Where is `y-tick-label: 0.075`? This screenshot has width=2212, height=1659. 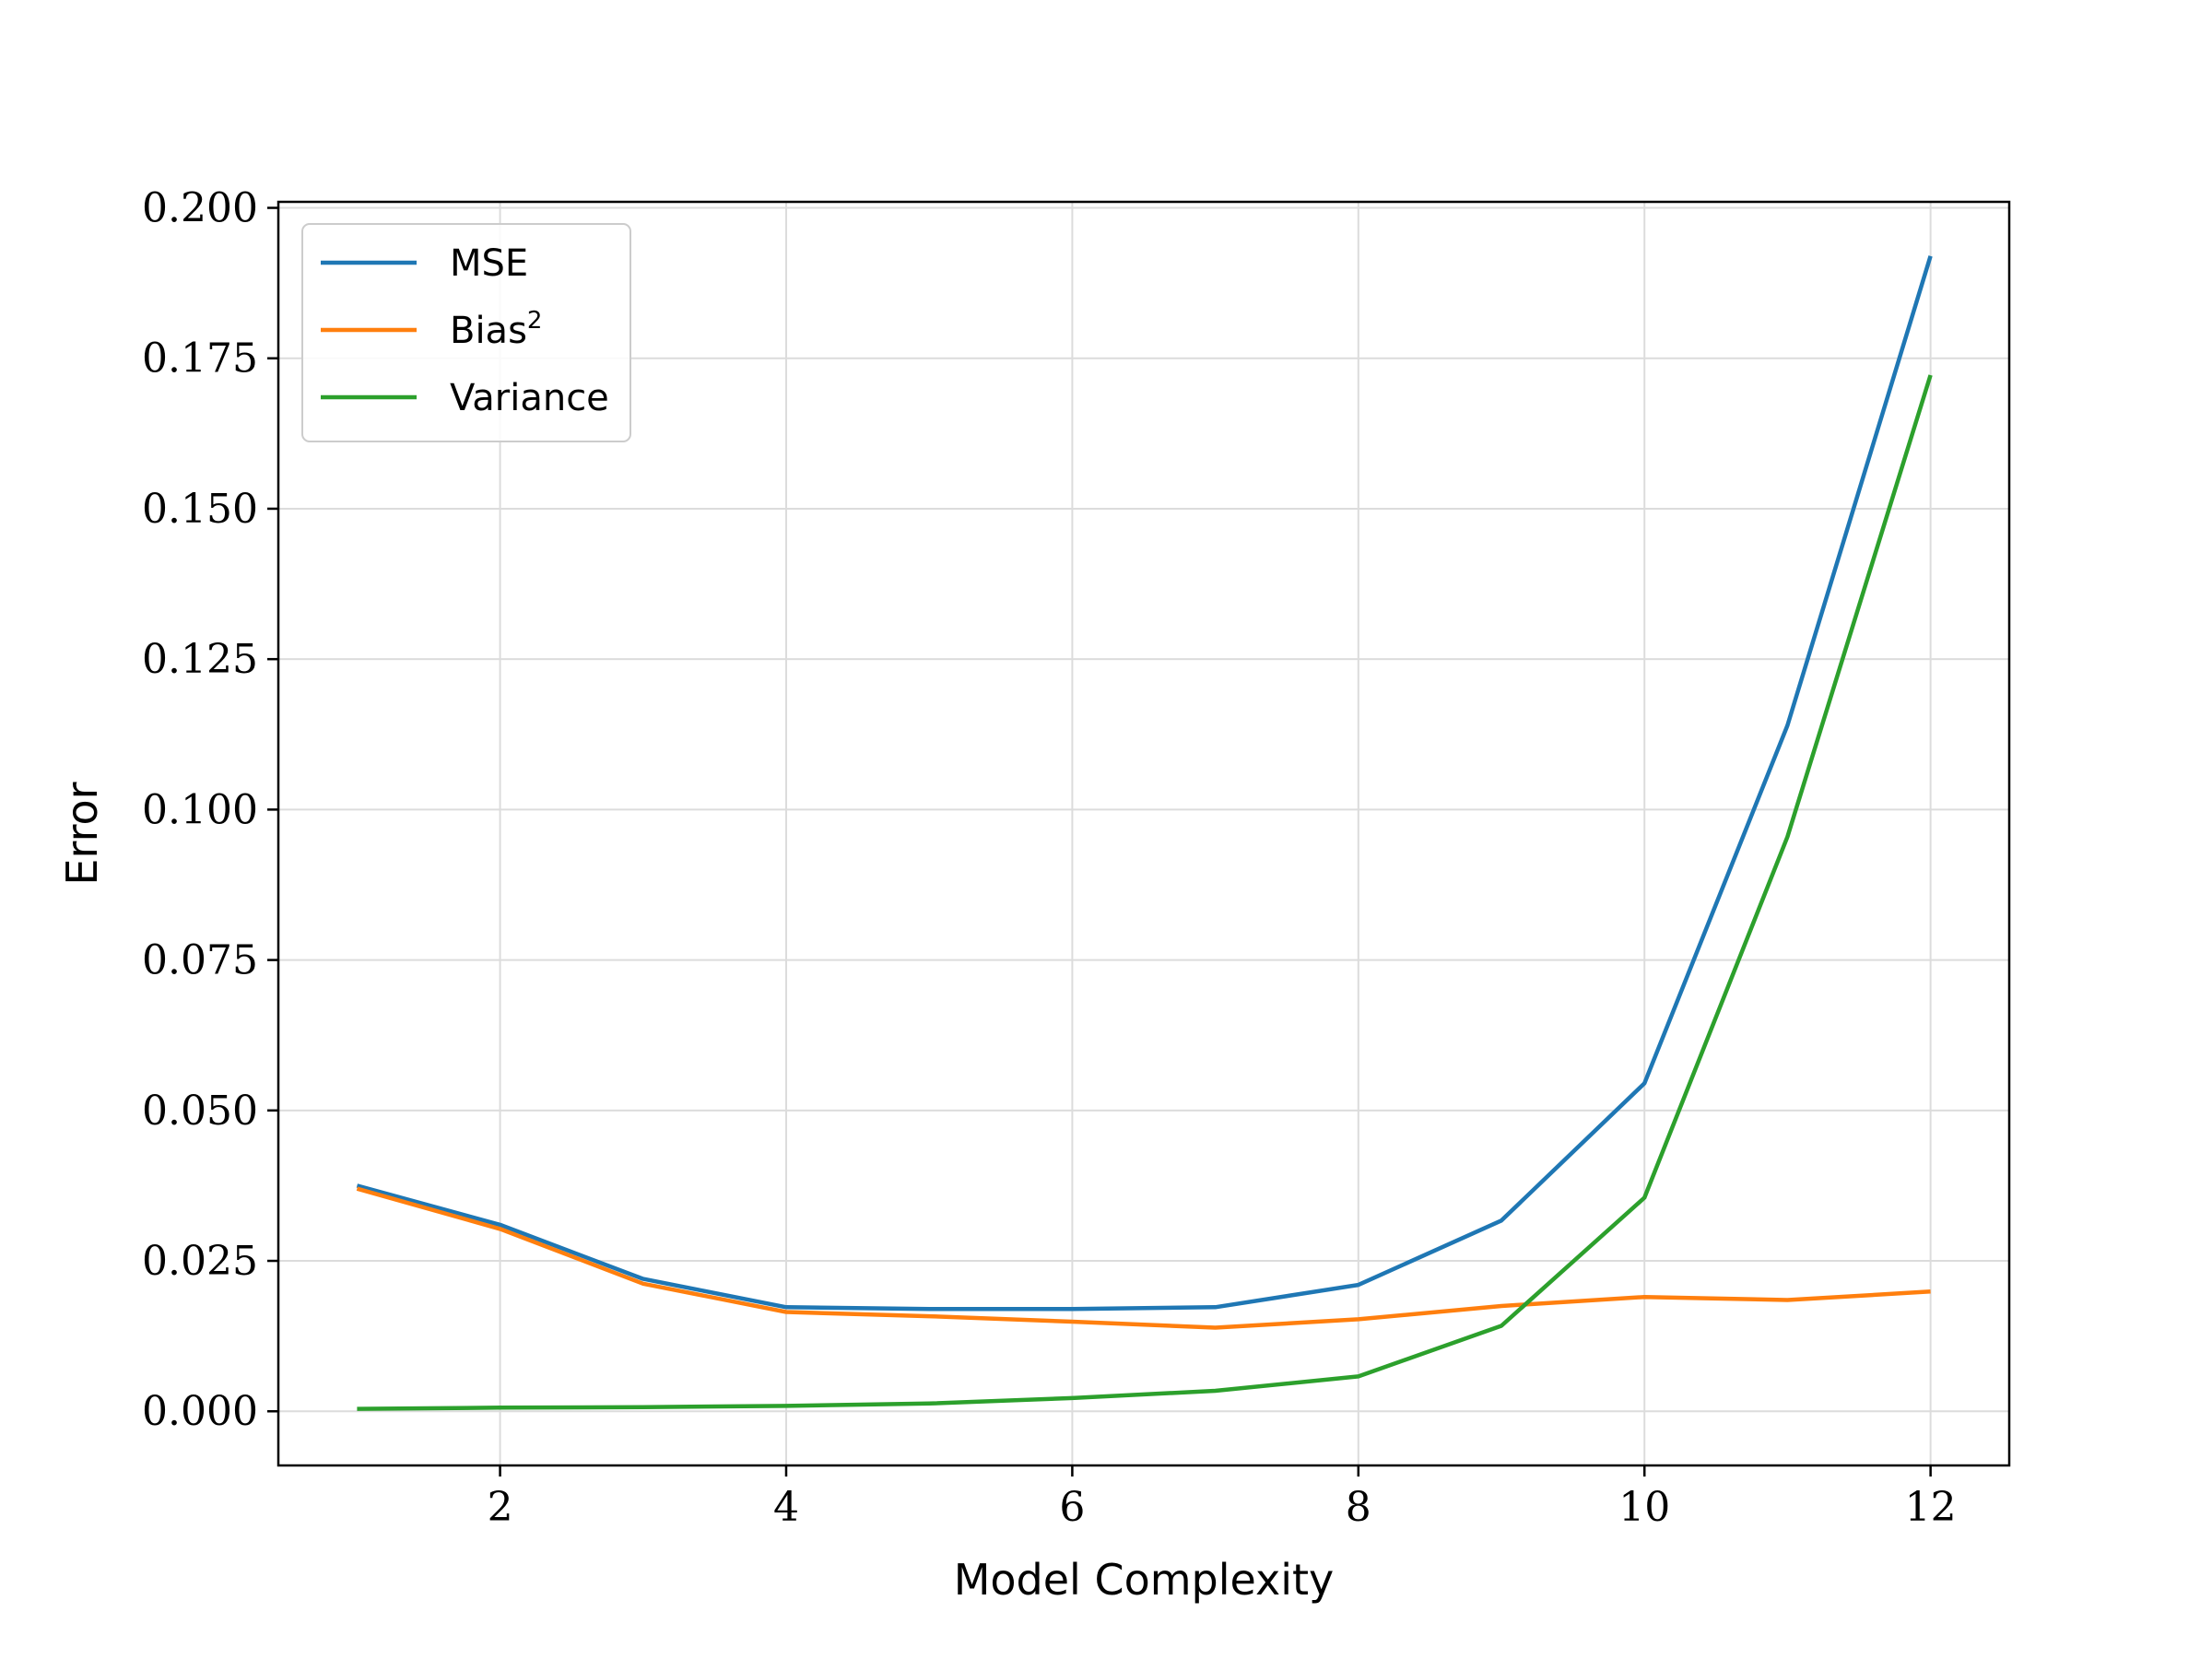
y-tick-label: 0.075 is located at coordinates (200, 960).